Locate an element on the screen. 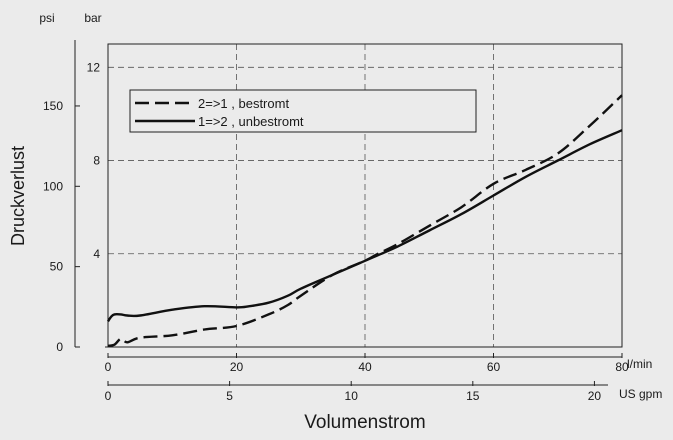  y-unit-right-label: bar is located at coordinates (92, 18).